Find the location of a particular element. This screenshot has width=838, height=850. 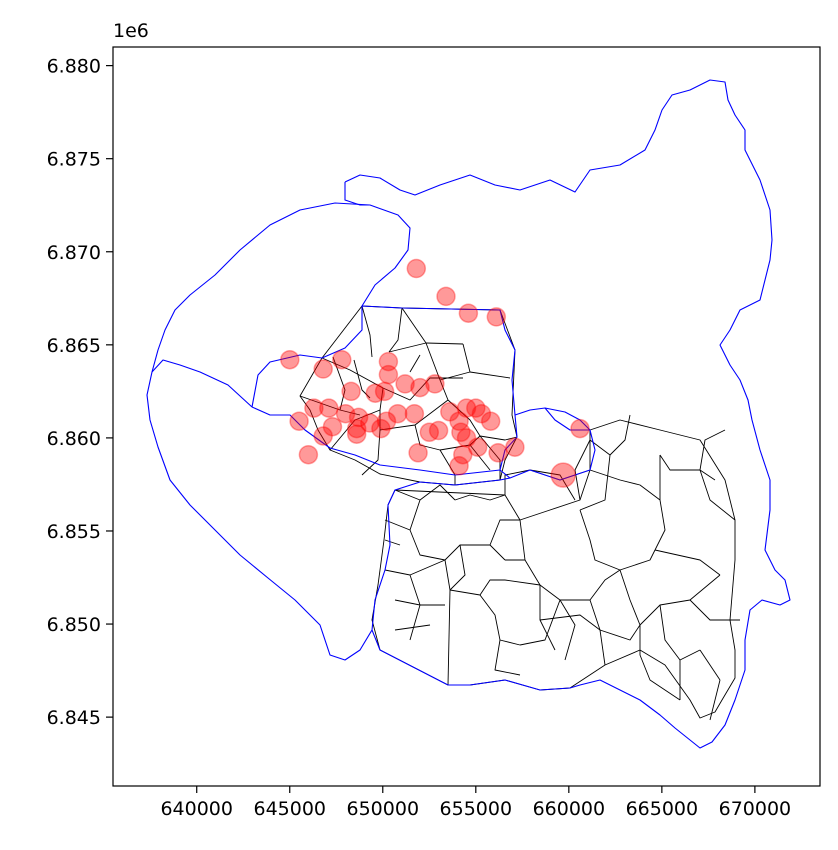

x-tick-label: 650000 is located at coordinates (383, 809).